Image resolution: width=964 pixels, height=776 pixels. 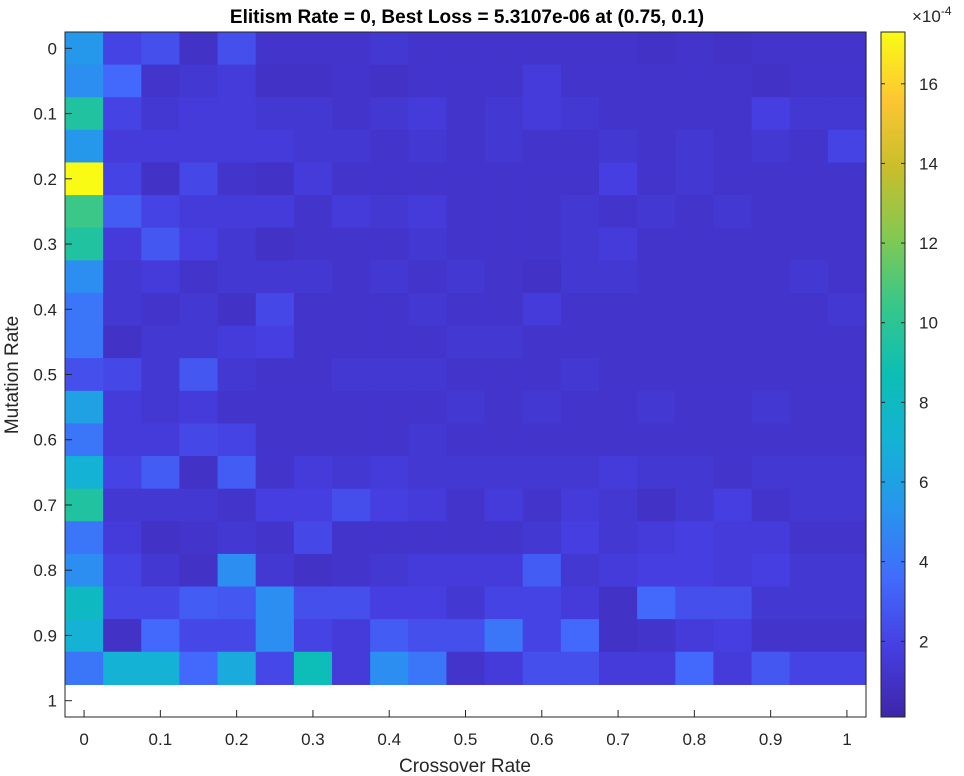 What do you see at coordinates (52, 375) in the screenshot?
I see `y-axis-ticks: 0 0.1 0.2 0.3 0.4 0.5 0.6 0.7 0.8 0.9 1` at bounding box center [52, 375].